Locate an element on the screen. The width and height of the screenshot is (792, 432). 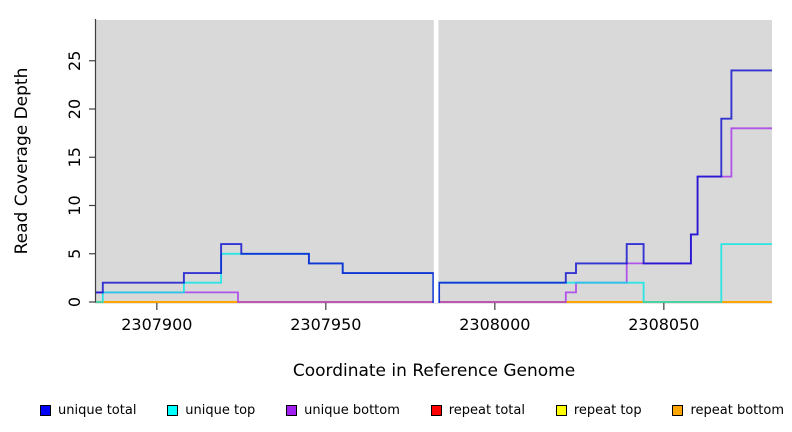
x-tick-label: 2308050 is located at coordinates (663, 324).